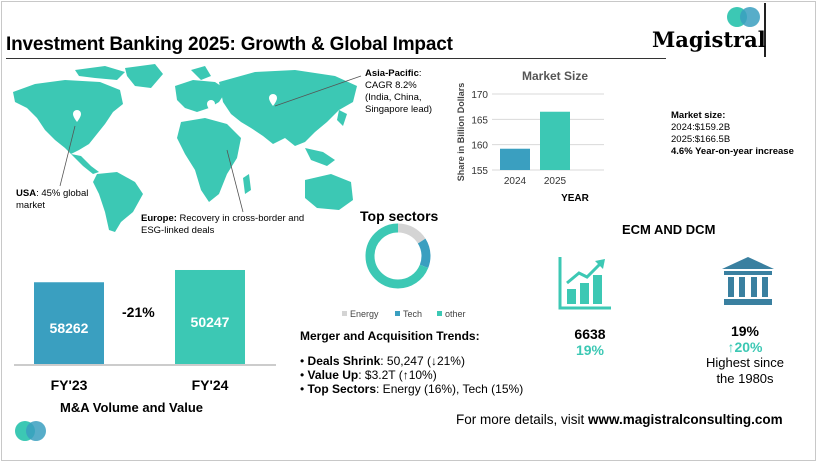 The height and width of the screenshot is (462, 817). What do you see at coordinates (709, 39) in the screenshot?
I see `brand-name: Magistral` at bounding box center [709, 39].